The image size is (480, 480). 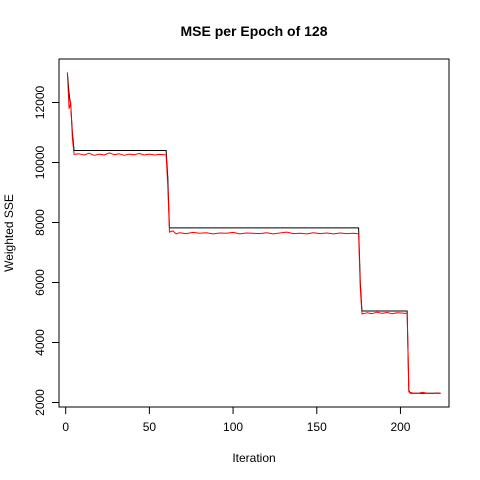 I want to click on y-axis-label: Weighted SSE, so click(x=9, y=233).